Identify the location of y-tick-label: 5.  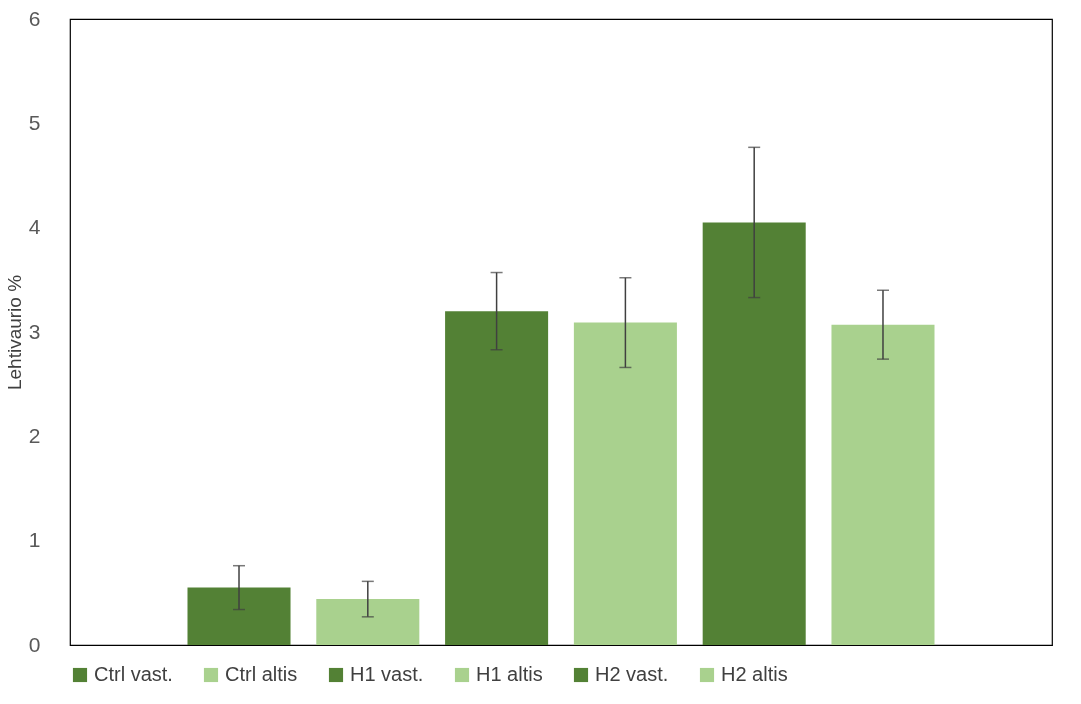
(34, 122).